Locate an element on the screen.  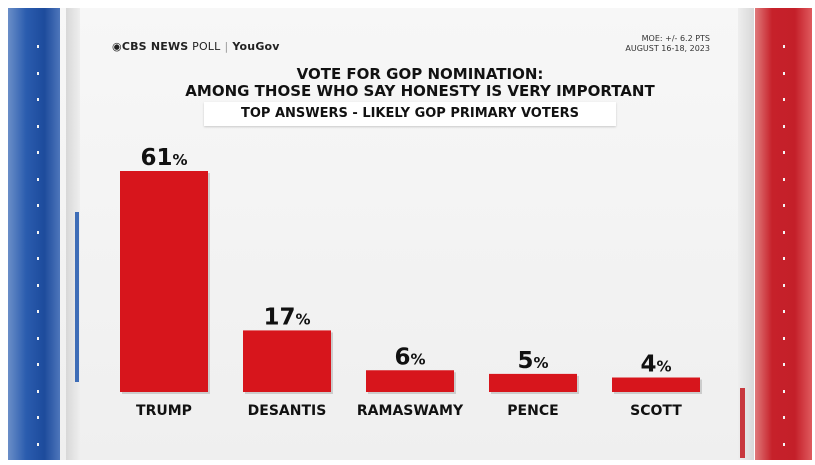
eye-icon: ◉ is located at coordinates (117, 46).